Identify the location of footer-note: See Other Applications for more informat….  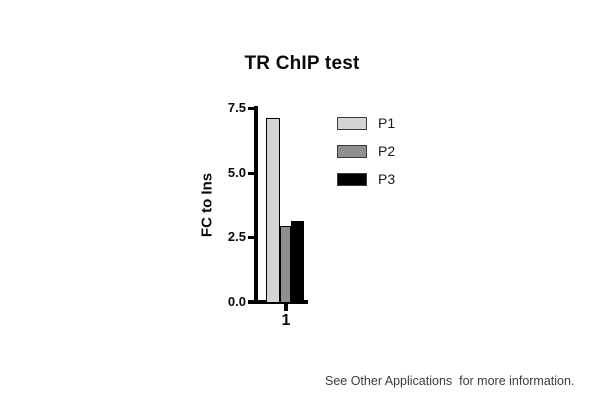
(450, 381).